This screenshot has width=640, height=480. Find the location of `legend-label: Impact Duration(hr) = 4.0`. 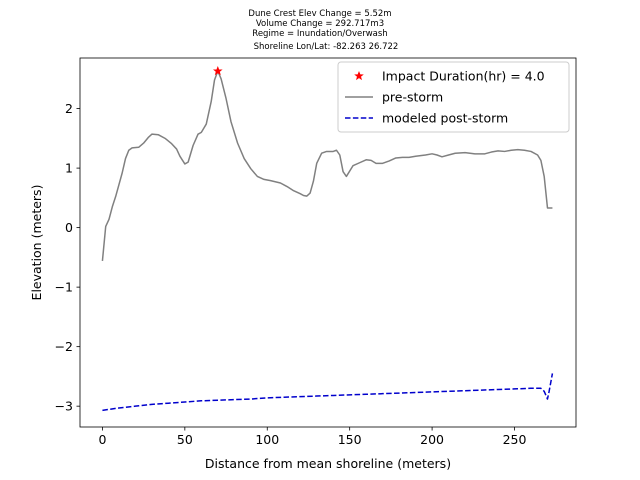

legend-label: Impact Duration(hr) = 4.0 is located at coordinates (463, 76).